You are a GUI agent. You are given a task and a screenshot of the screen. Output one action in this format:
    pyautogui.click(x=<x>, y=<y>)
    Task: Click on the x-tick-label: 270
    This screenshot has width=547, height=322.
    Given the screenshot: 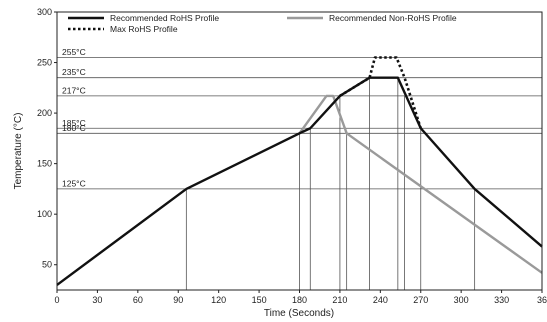 What is the action you would take?
    pyautogui.click(x=420, y=300)
    